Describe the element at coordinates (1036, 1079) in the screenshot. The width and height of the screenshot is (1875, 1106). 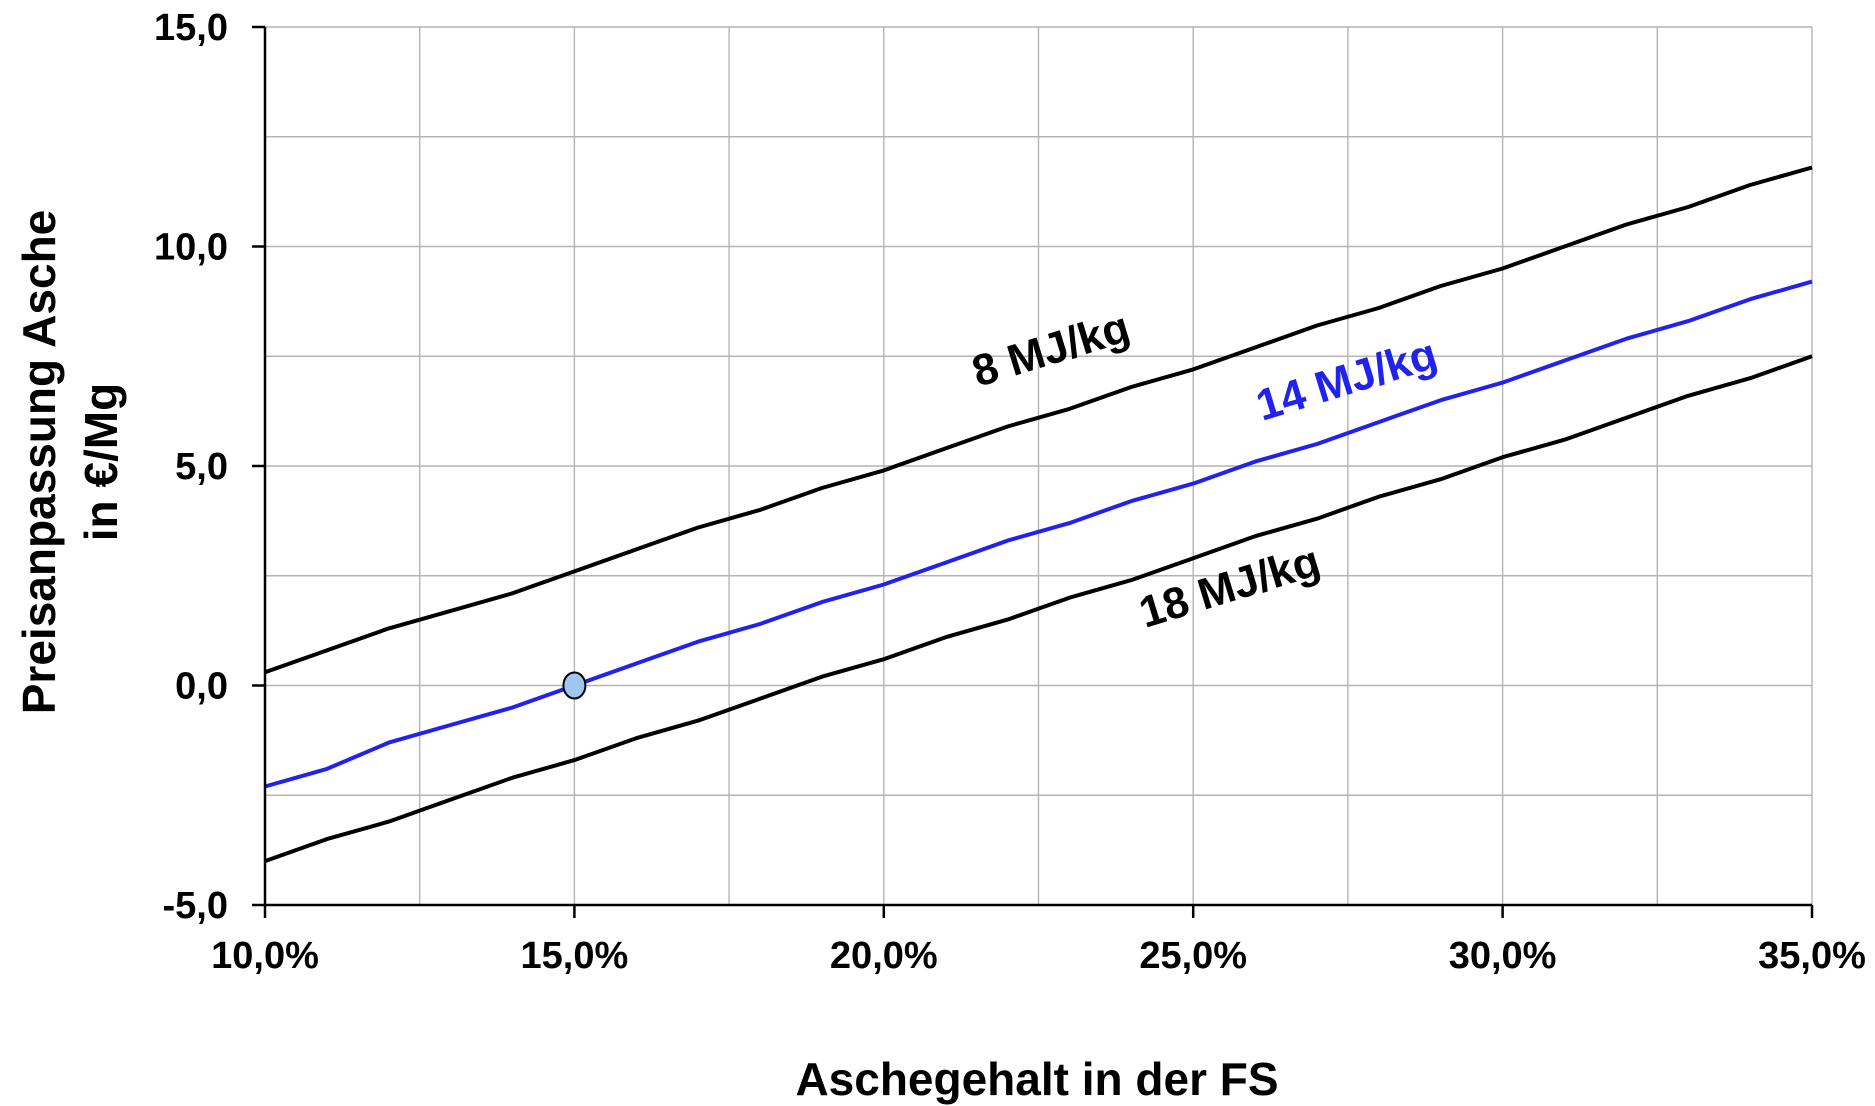
I see `x-axis-title: Aschegehalt in der FS` at that location.